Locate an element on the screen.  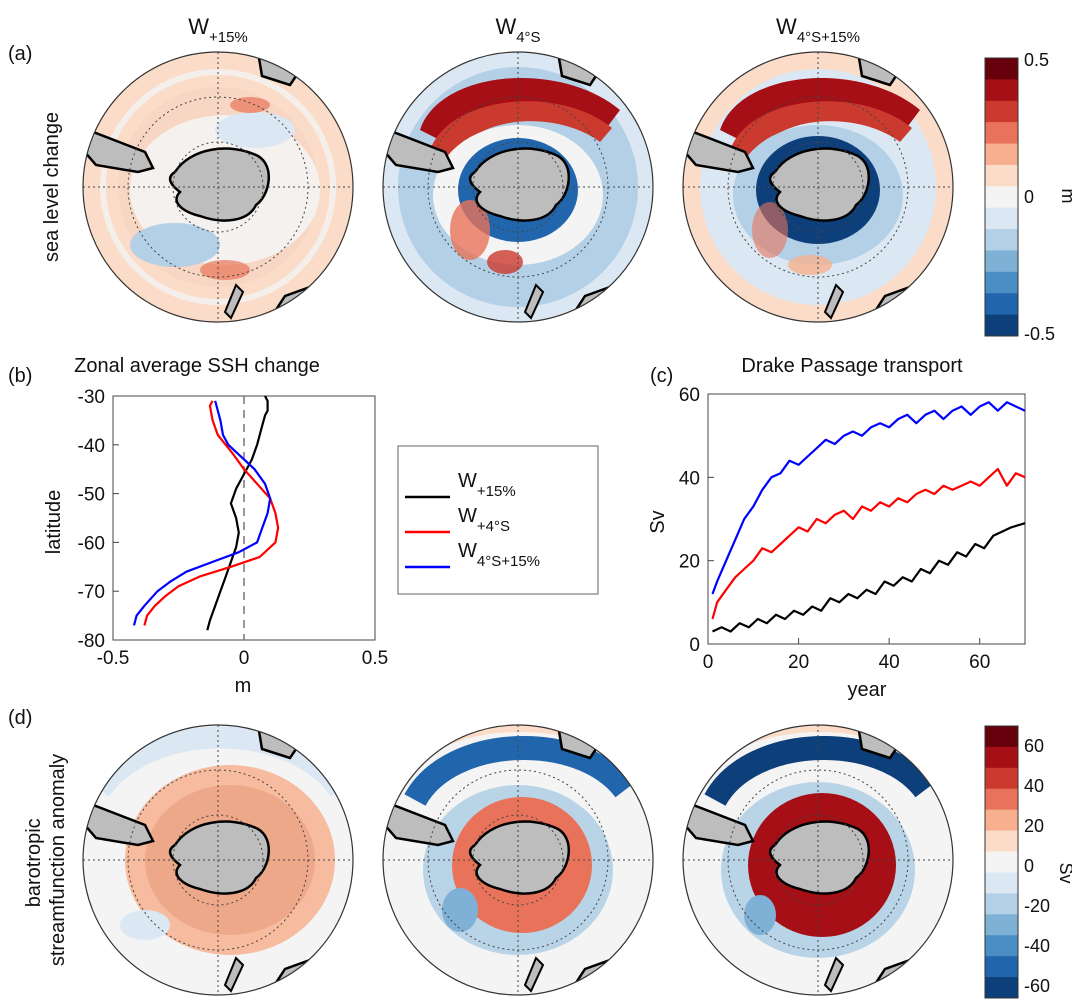
ssh-axes-frame is located at coordinates (244, 518).